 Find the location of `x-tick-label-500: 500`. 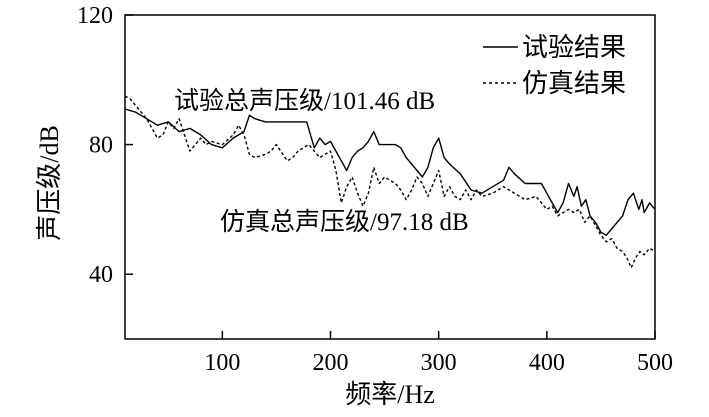

x-tick-label-500: 500 is located at coordinates (655, 363).